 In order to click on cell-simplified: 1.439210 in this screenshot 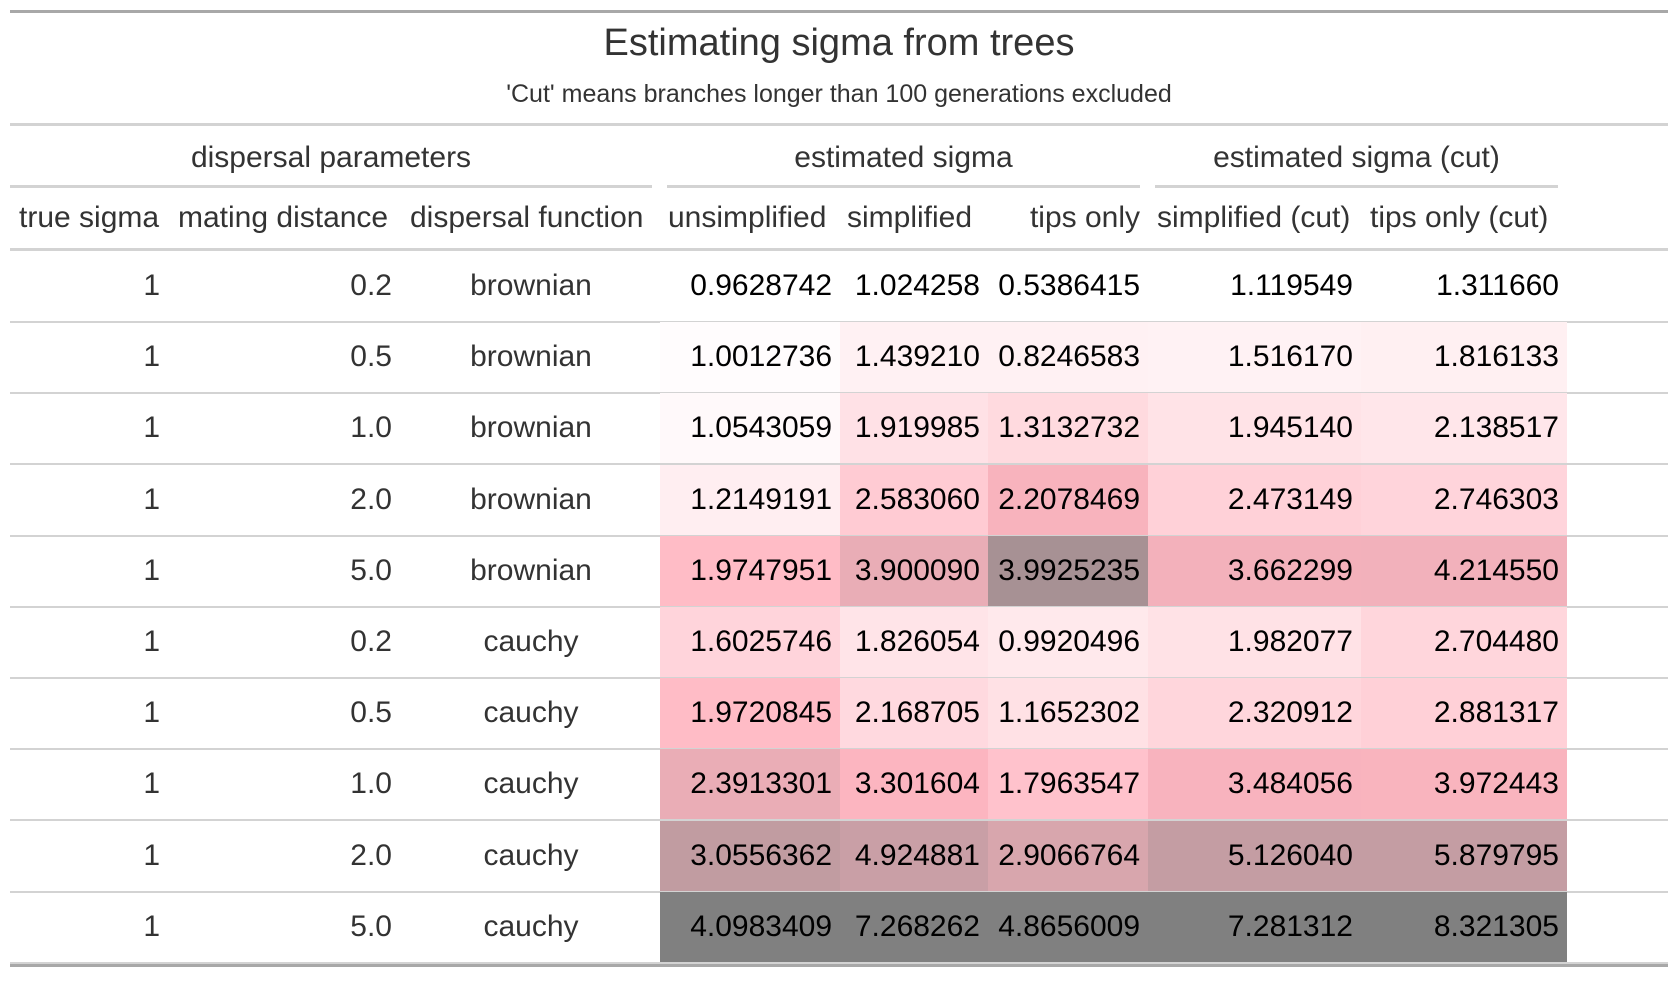, I will do `click(914, 357)`.